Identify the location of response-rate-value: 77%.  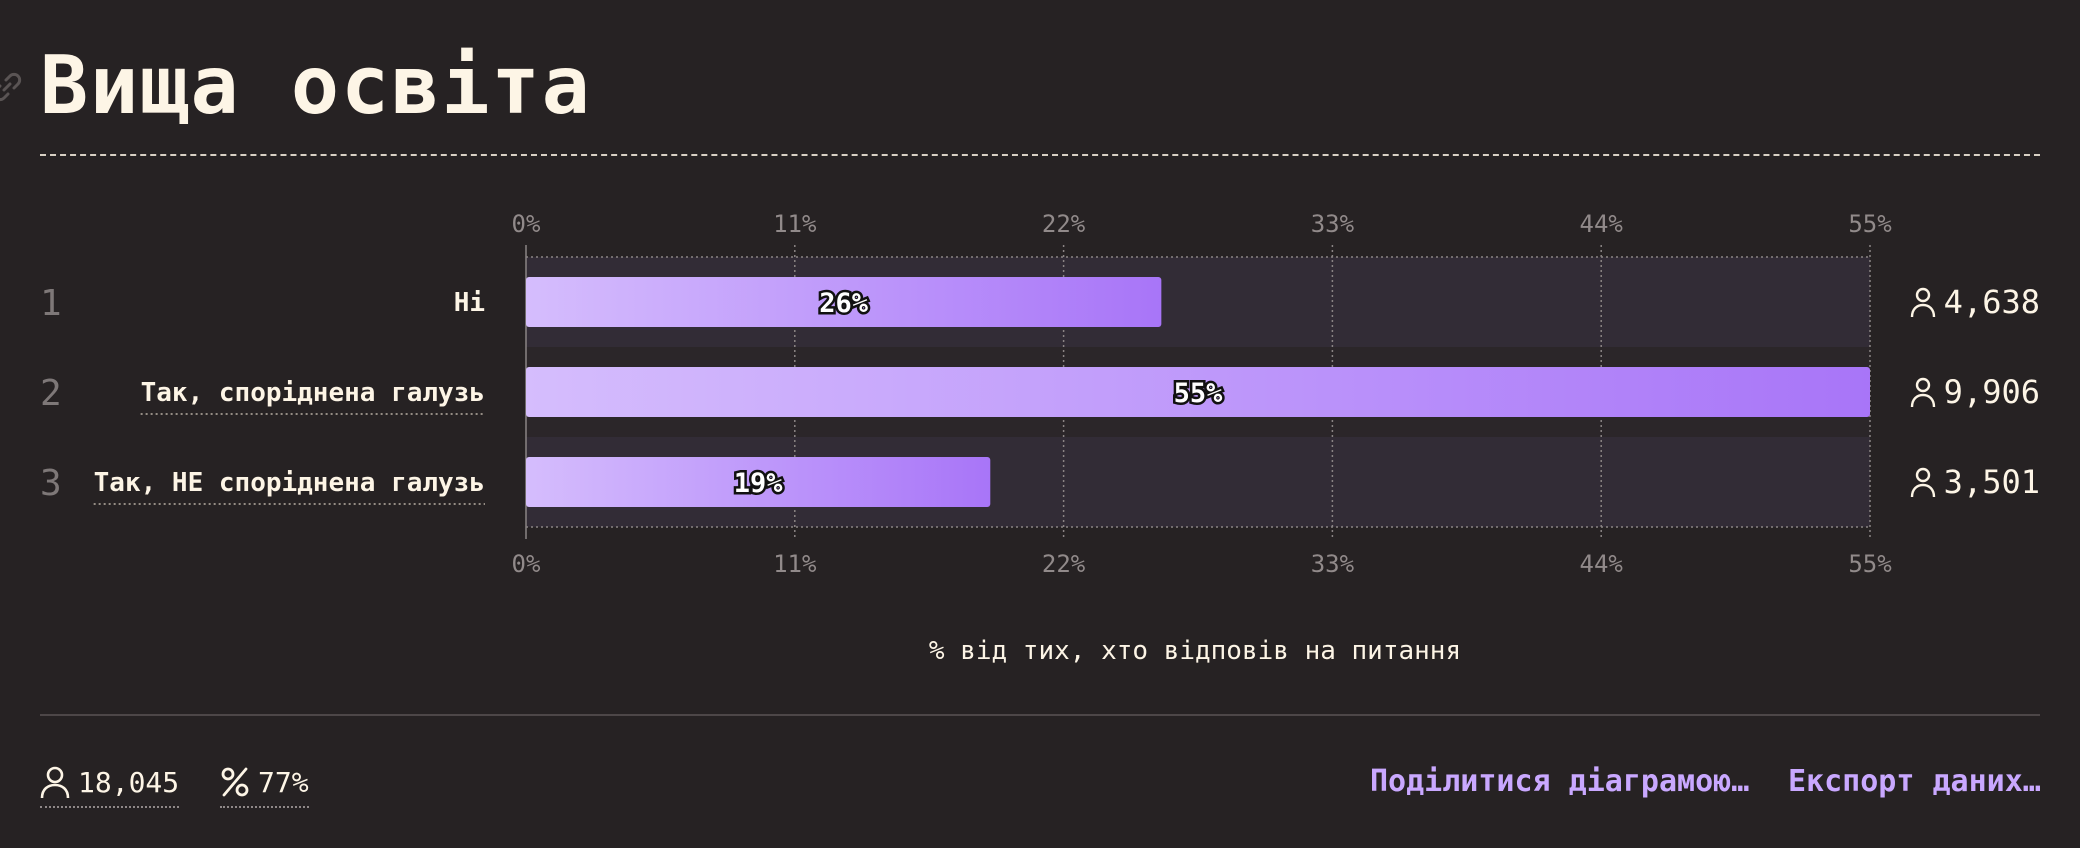
(283, 782).